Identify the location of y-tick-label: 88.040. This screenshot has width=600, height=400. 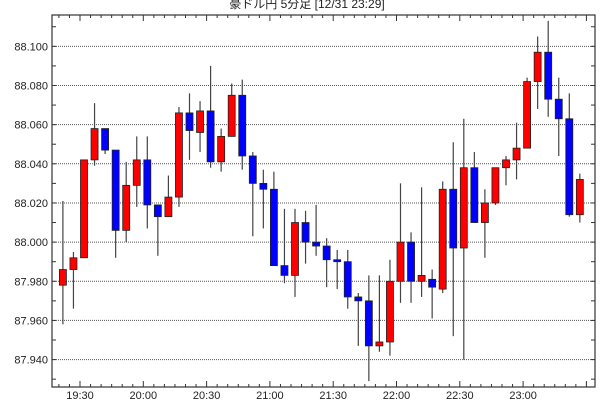
(31, 165).